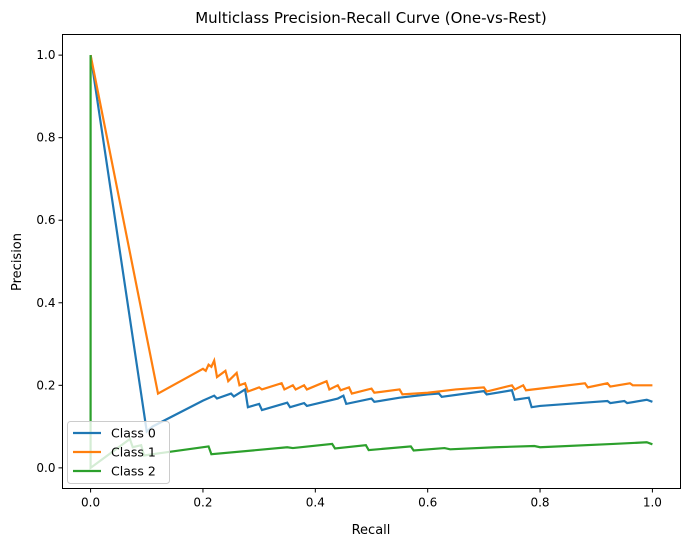  I want to click on legend-box, so click(118, 452).